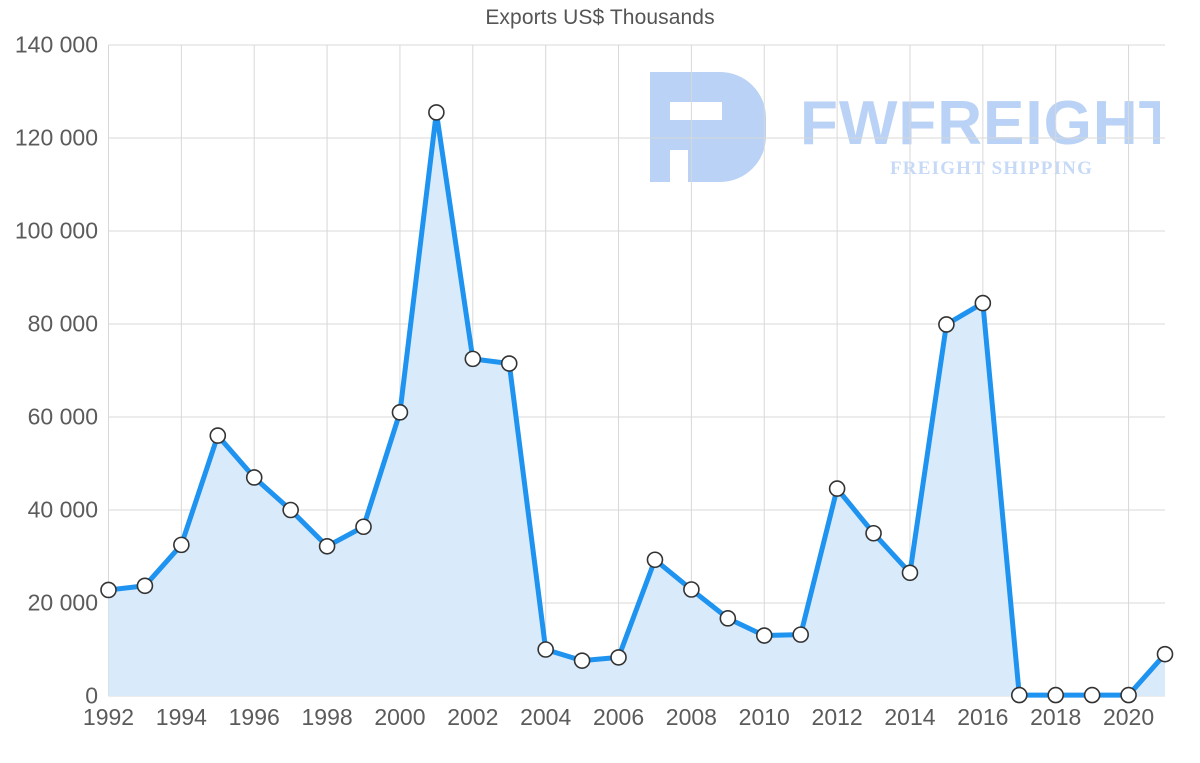 The width and height of the screenshot is (1200, 763). I want to click on x-axis-tick-label: 2006, so click(618, 717).